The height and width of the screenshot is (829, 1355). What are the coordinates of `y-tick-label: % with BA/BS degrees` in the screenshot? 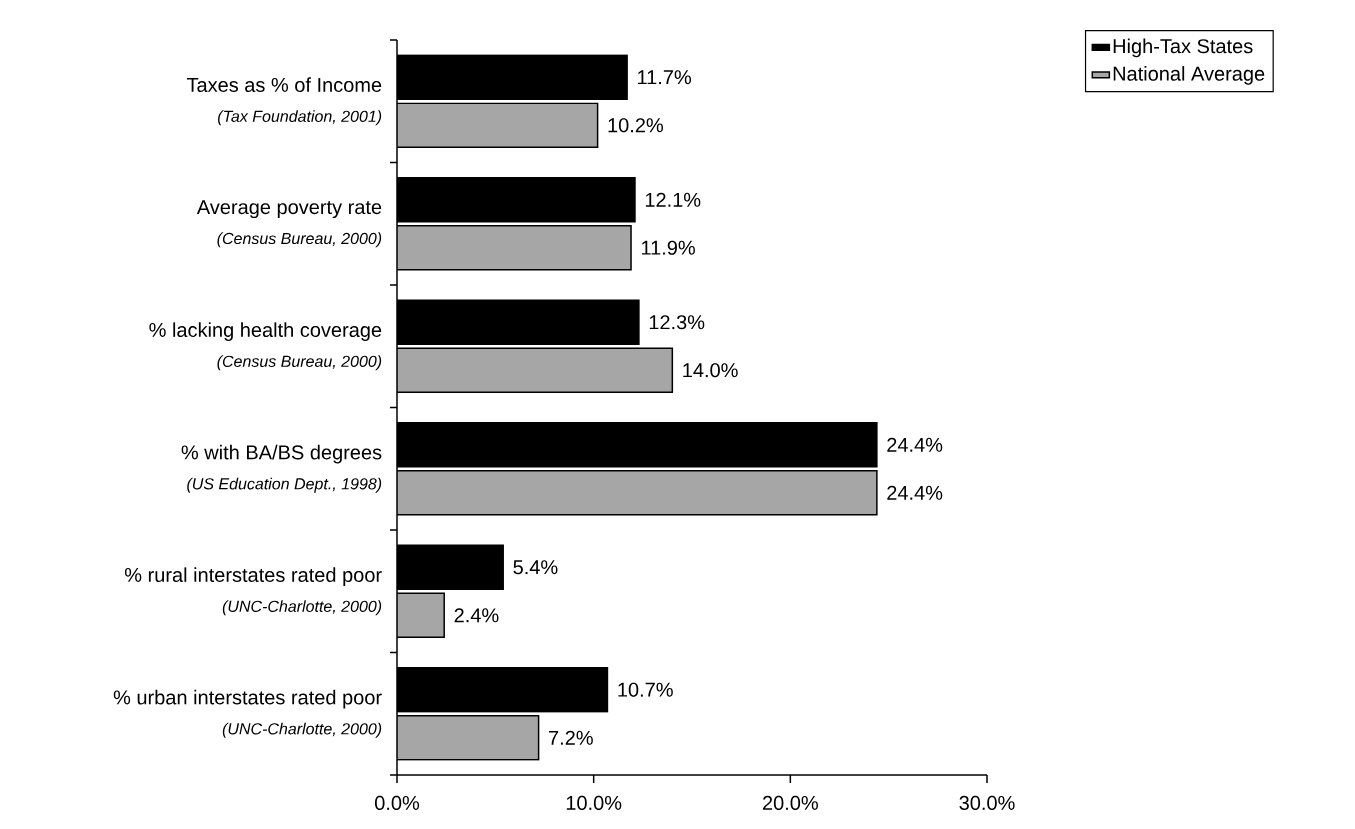 It's located at (281, 454).